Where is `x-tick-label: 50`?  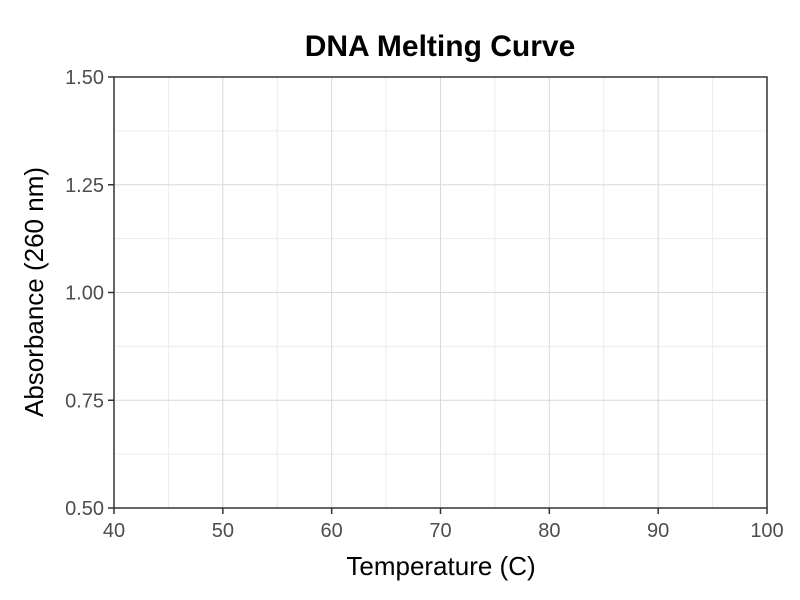 x-tick-label: 50 is located at coordinates (223, 531).